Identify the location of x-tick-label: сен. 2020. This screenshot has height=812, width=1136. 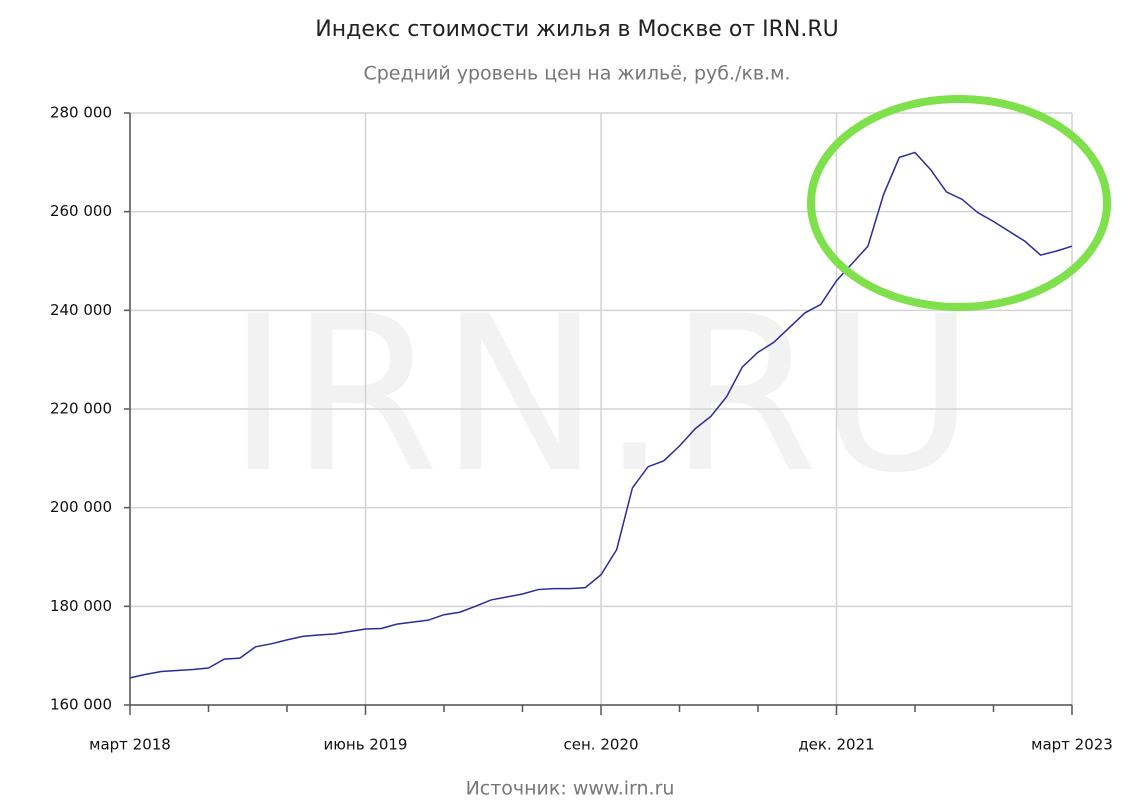
(601, 745).